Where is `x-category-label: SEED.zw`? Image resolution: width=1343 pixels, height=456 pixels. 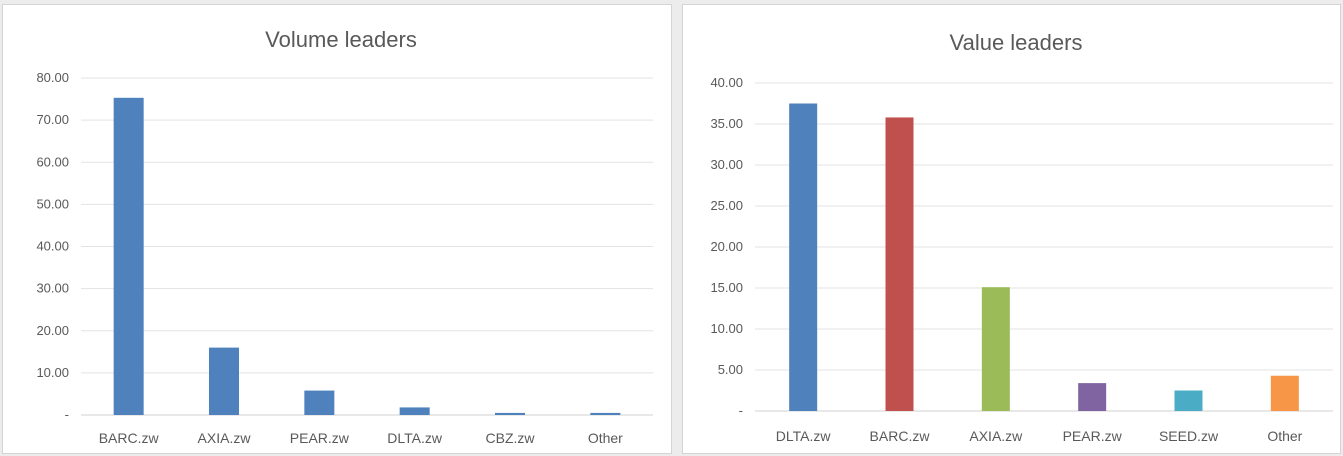 x-category-label: SEED.zw is located at coordinates (1189, 436).